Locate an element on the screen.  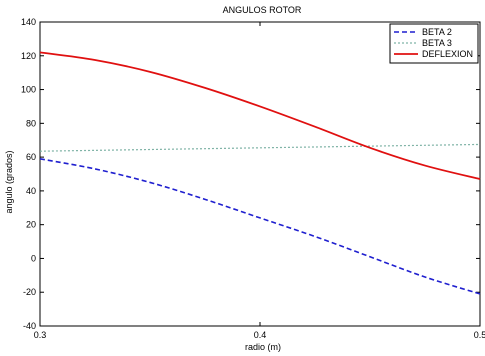
legend-box is located at coordinates (434, 43).